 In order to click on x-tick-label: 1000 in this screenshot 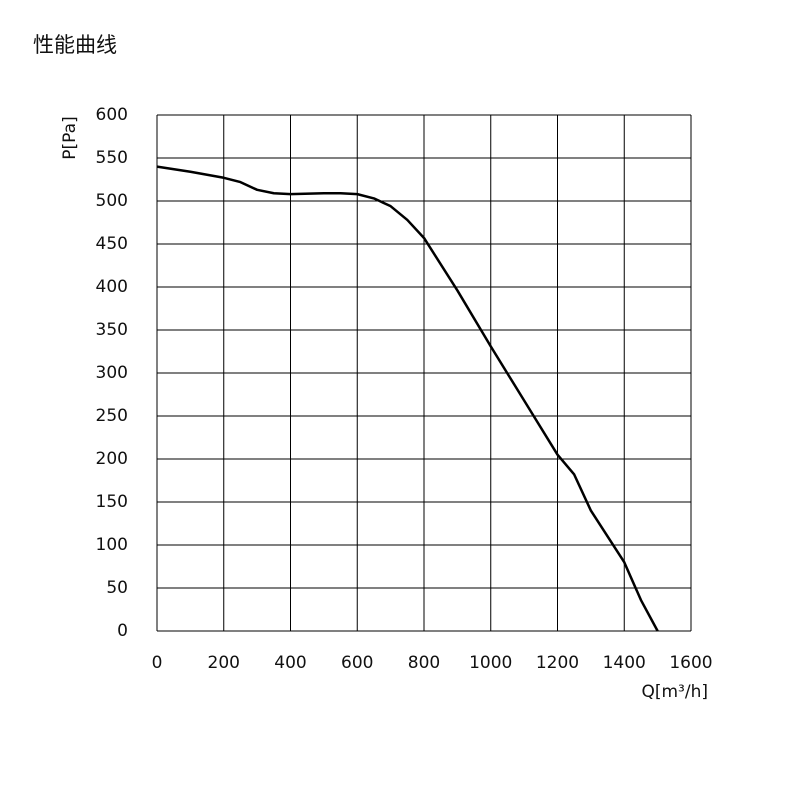, I will do `click(490, 663)`.